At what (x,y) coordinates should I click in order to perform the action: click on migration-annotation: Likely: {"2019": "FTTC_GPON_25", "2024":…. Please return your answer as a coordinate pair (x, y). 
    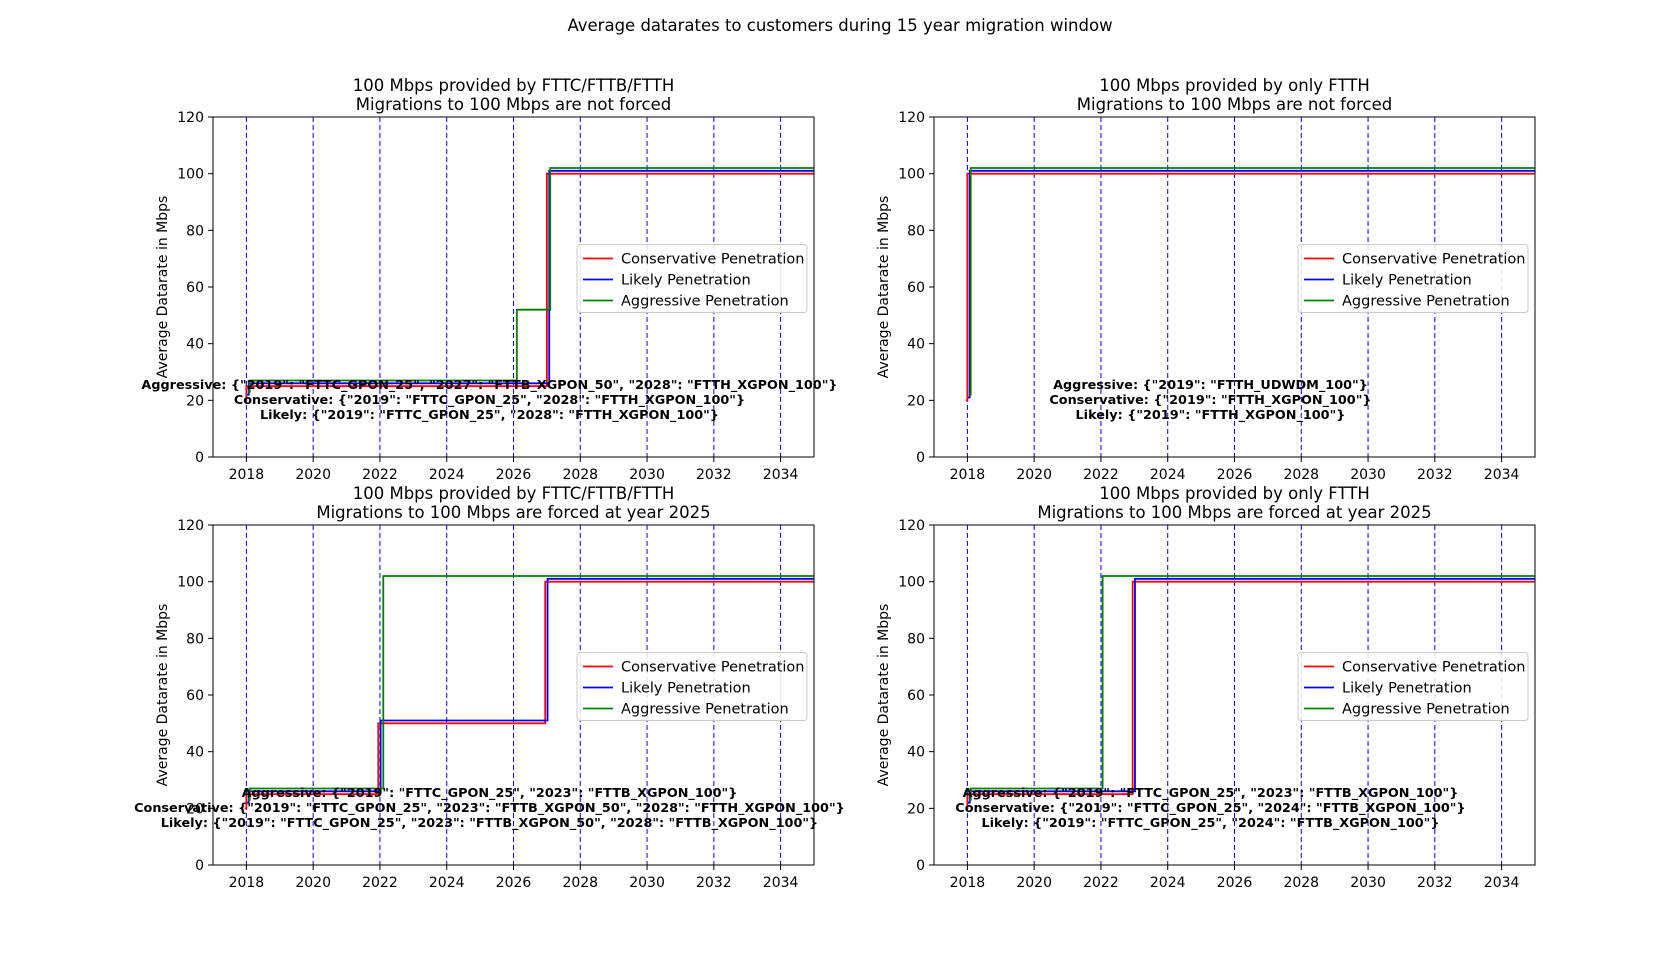
    Looking at the image, I should click on (1210, 823).